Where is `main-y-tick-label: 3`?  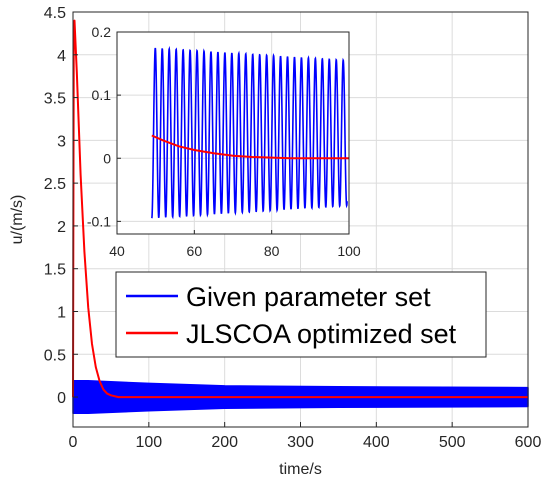
main-y-tick-label: 3 is located at coordinates (61, 141).